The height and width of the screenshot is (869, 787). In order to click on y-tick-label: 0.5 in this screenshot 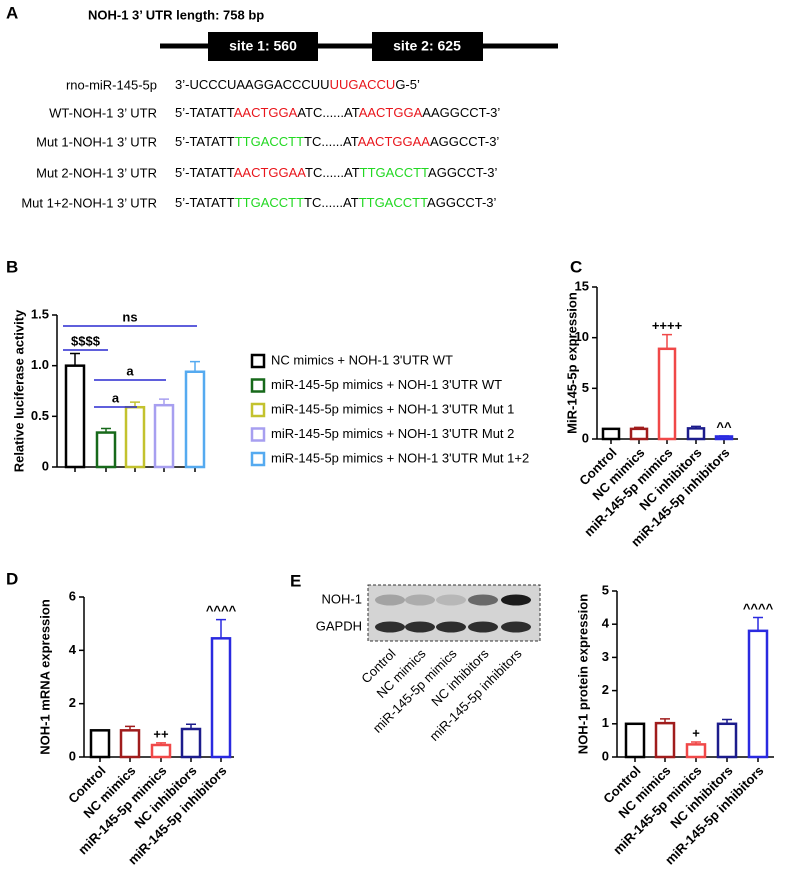, I will do `click(40, 415)`.